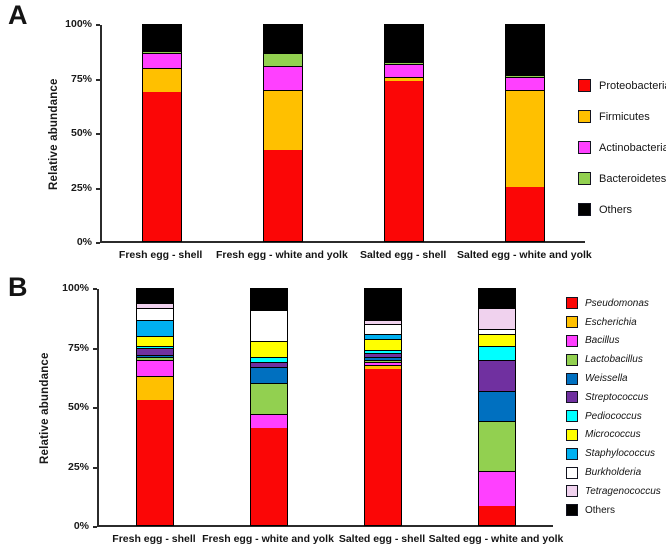 Image resolution: width=666 pixels, height=558 pixels. Describe the element at coordinates (607, 397) in the screenshot. I see `legend-item-streptococcus: Streptococcus` at that location.